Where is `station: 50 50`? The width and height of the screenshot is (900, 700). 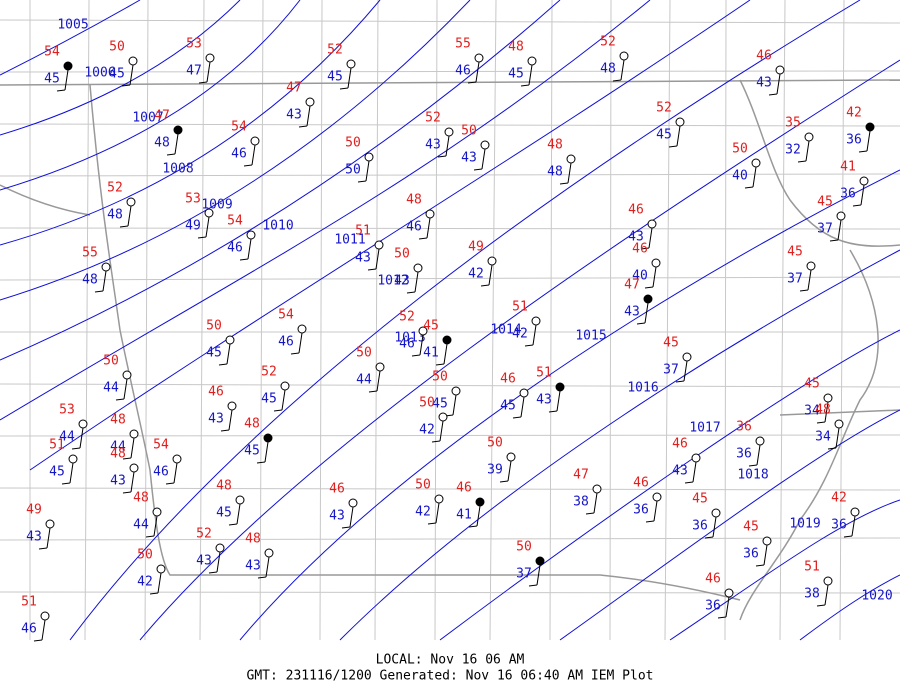 station: 50 50 is located at coordinates (359, 159).